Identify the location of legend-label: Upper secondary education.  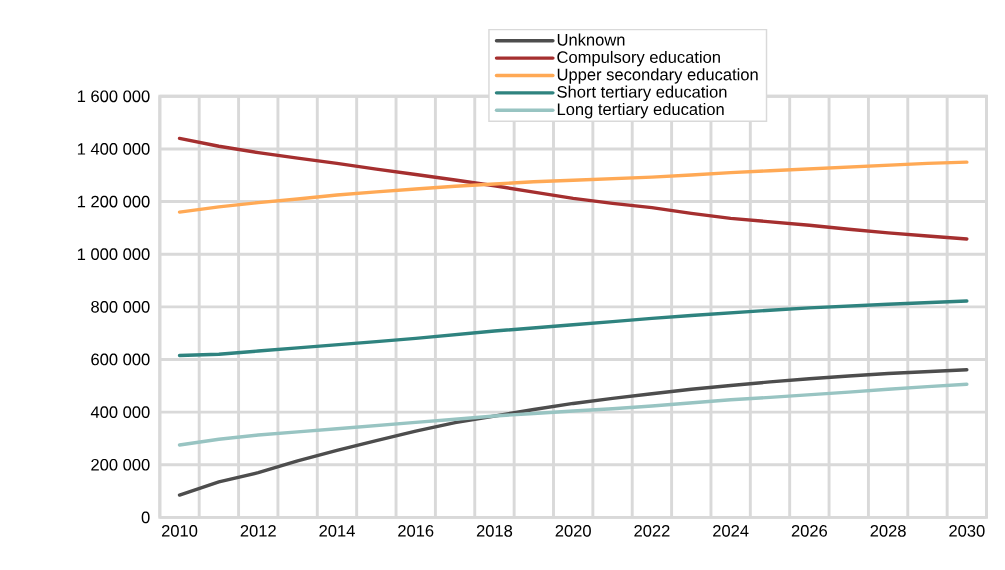
(657, 76).